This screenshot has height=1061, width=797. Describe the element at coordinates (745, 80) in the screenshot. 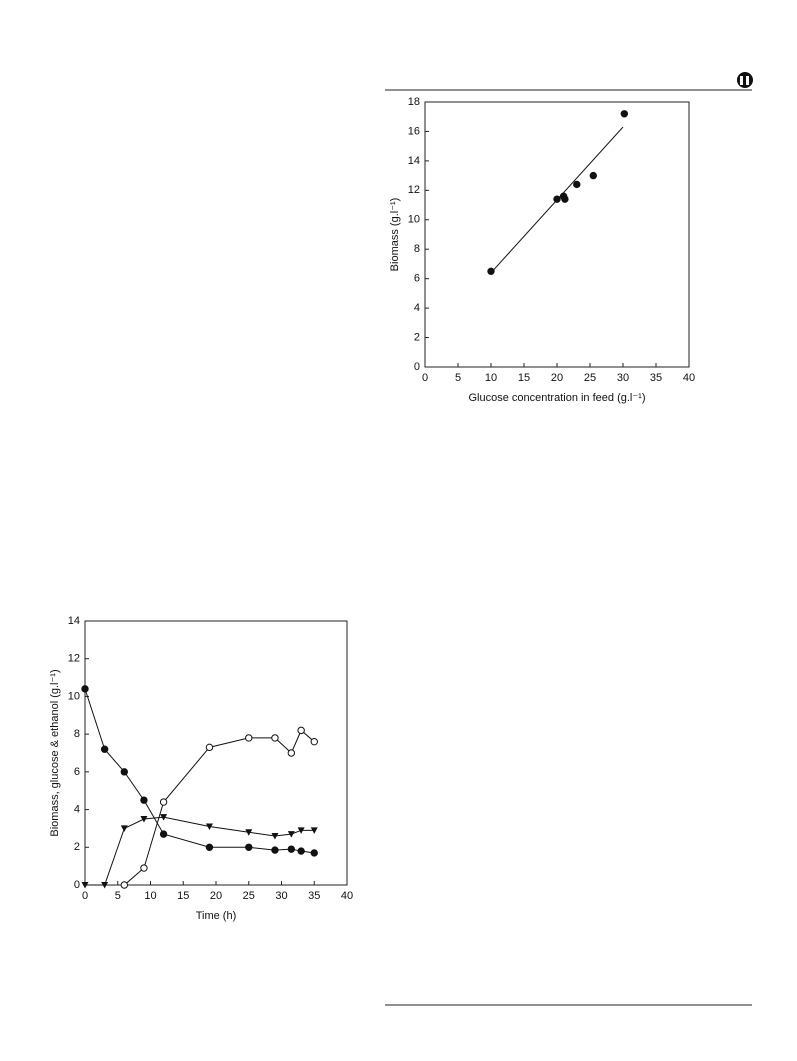

I see `journal-logo` at that location.